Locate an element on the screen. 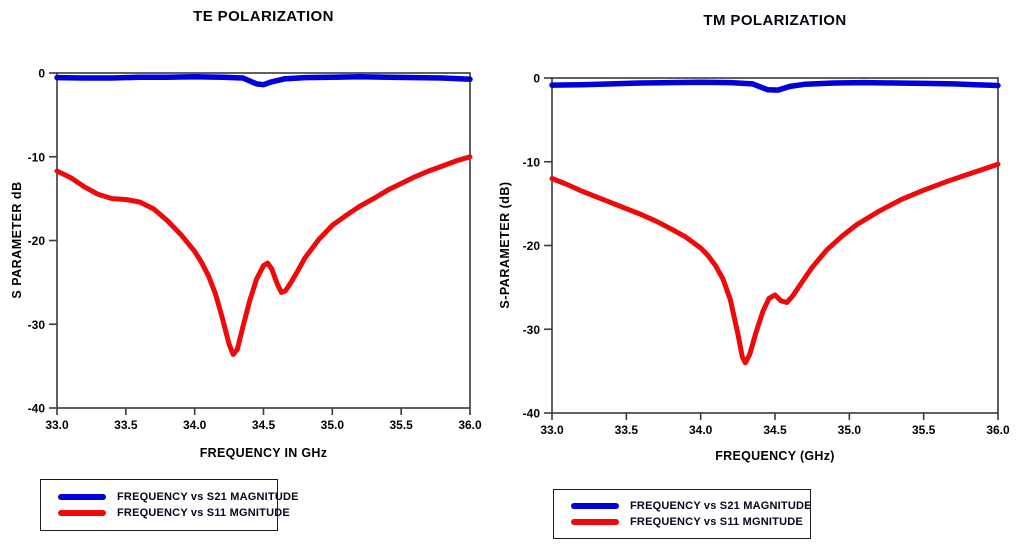  chart-title-tm: TM POLARIZATION is located at coordinates (775, 20).